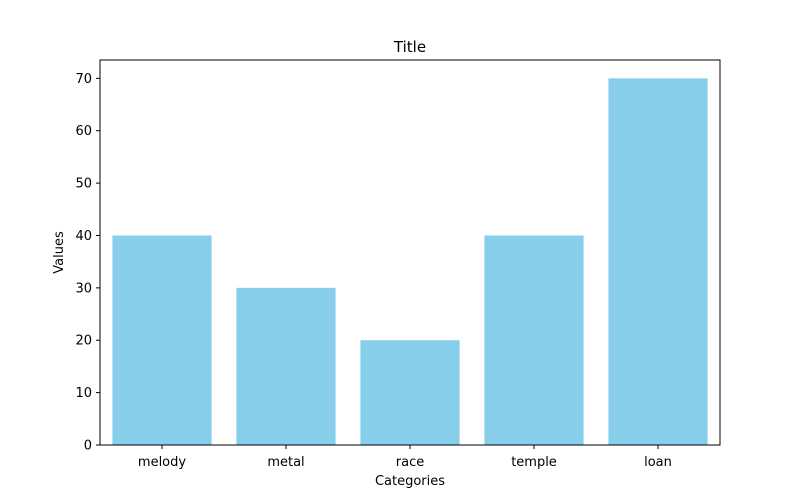 This screenshot has width=800, height=500. What do you see at coordinates (83, 288) in the screenshot?
I see `y-tick-label: 30` at bounding box center [83, 288].